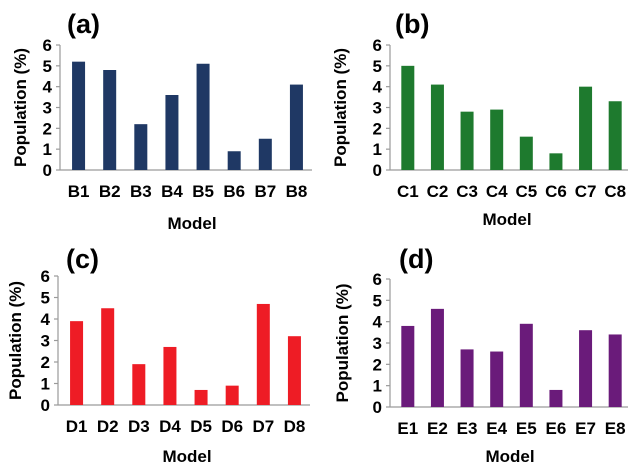  Describe the element at coordinates (141, 191) in the screenshot. I see `x-tick-label: B3` at that location.